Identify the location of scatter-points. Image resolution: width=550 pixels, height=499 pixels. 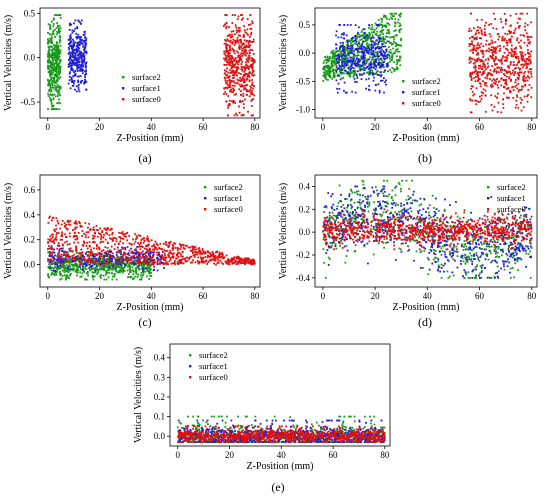
(427, 229).